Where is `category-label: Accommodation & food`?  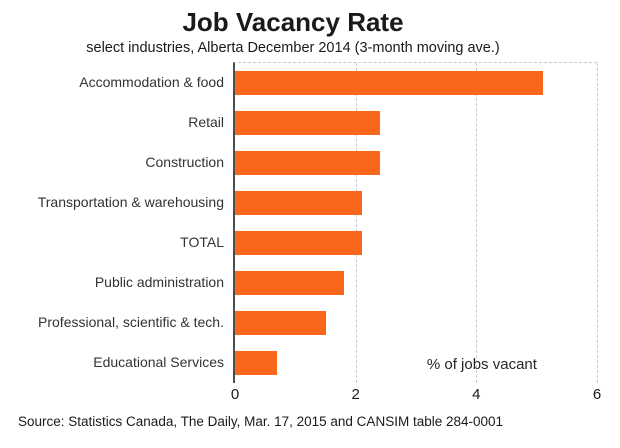 category-label: Accommodation & food is located at coordinates (151, 82).